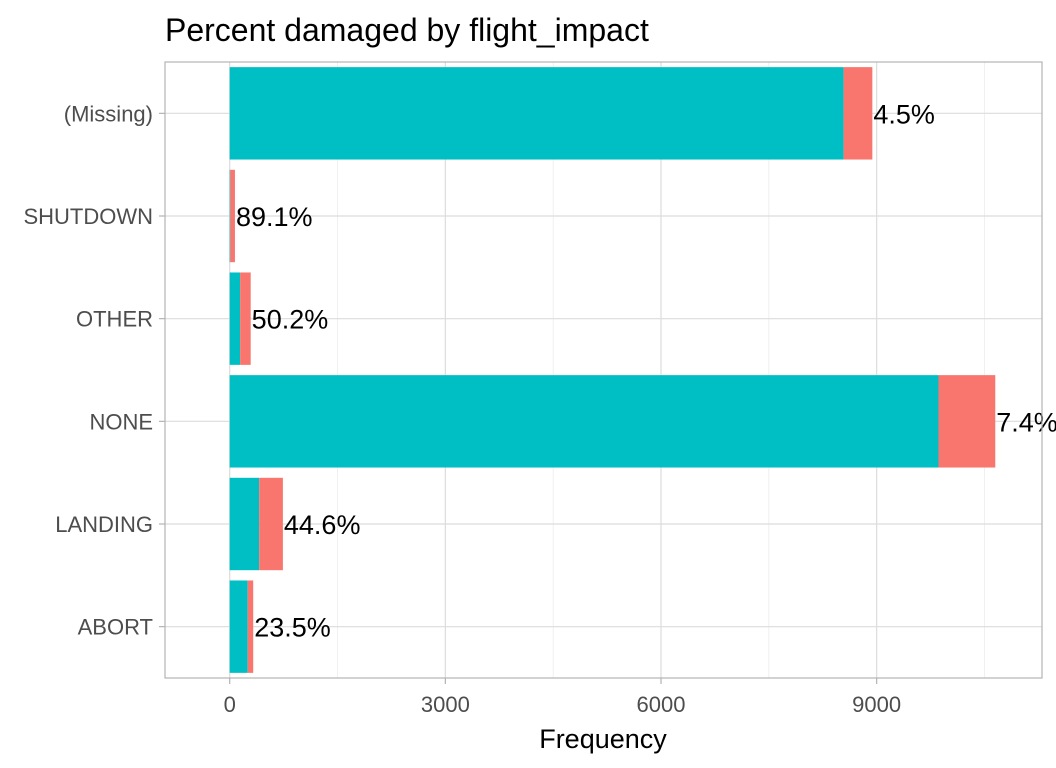  Describe the element at coordinates (292, 628) in the screenshot. I see `data-label: 23.5%` at that location.